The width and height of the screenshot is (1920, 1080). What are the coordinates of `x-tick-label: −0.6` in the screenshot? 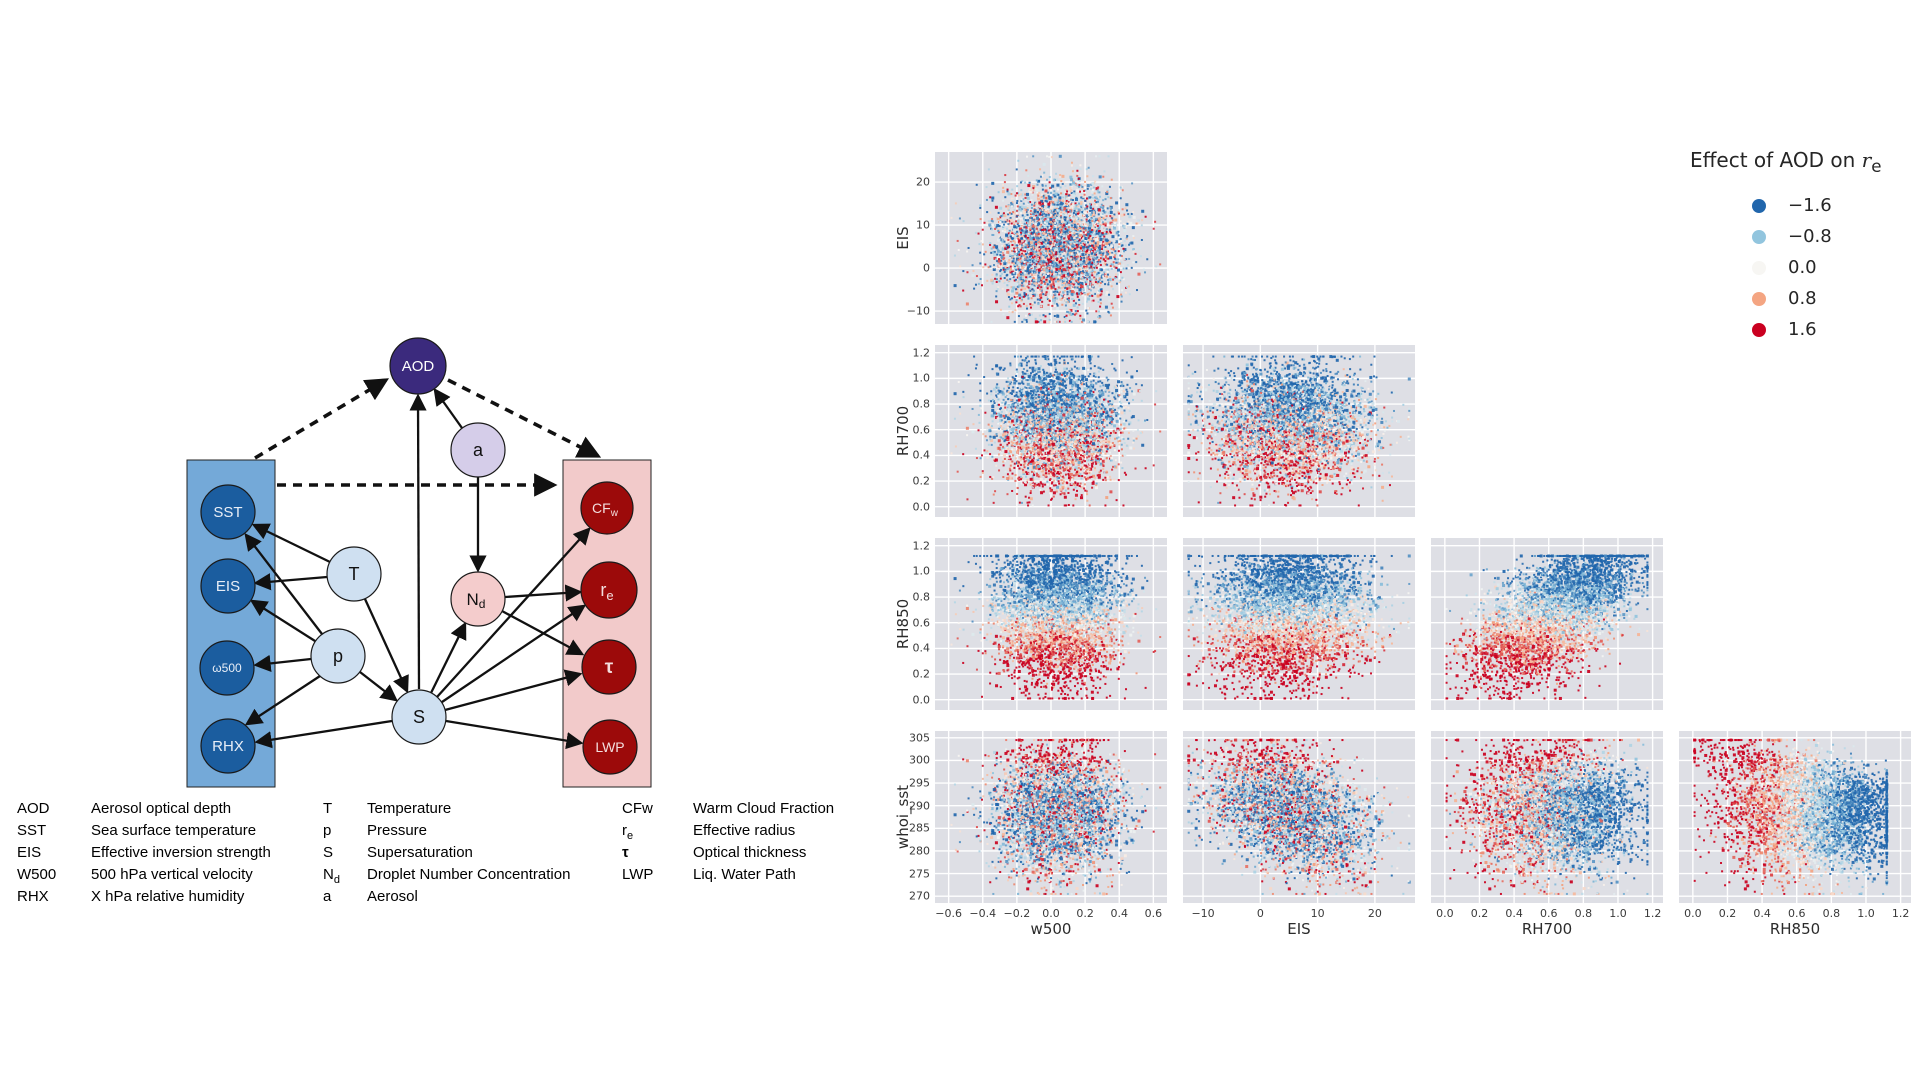 It's located at (948, 913).